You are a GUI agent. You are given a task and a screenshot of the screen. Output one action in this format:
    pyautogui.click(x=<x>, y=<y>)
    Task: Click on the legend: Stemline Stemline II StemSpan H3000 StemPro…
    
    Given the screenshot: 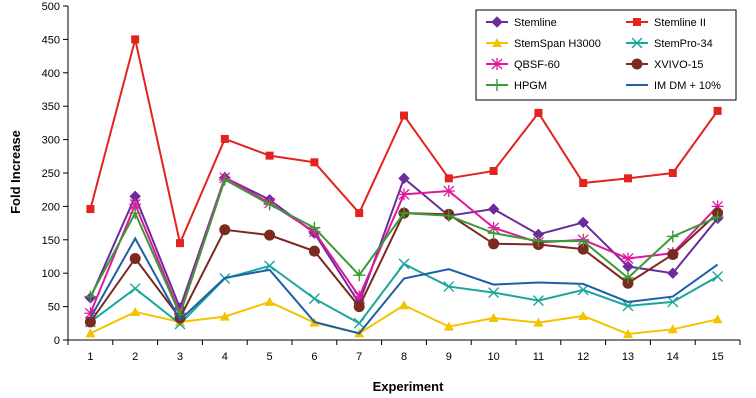 What is the action you would take?
    pyautogui.click(x=606, y=55)
    